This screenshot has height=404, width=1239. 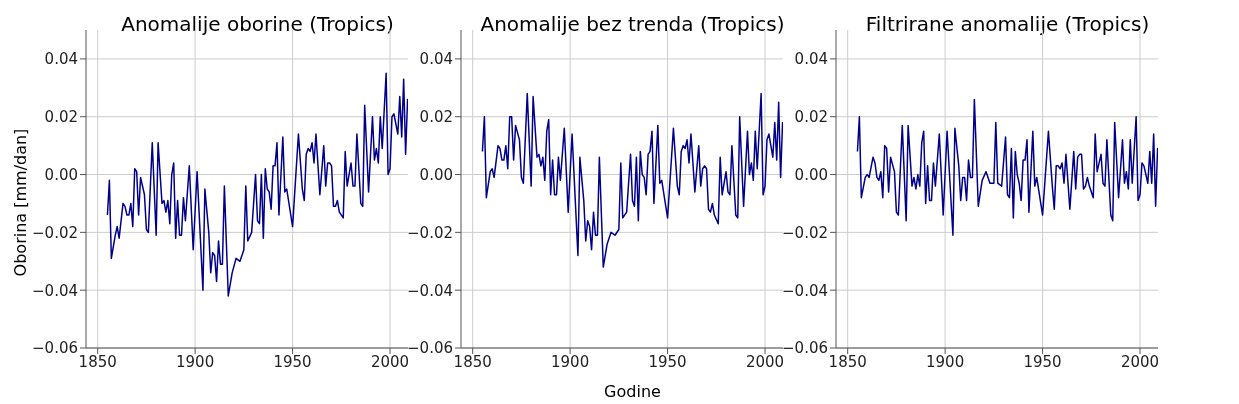 What do you see at coordinates (20, 203) in the screenshot?
I see `y-axis-title: Oborina [mm/dan]` at bounding box center [20, 203].